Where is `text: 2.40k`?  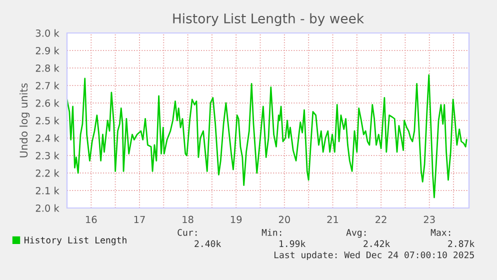
text: 2.40k is located at coordinates (208, 244).